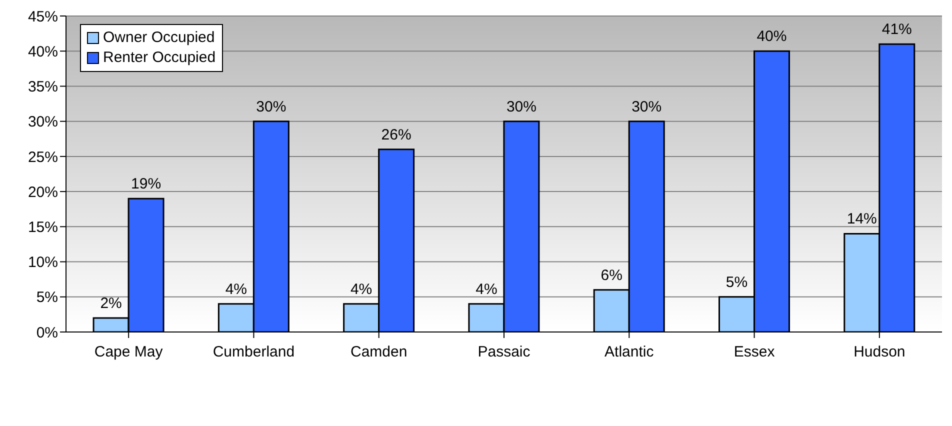  What do you see at coordinates (611, 275) in the screenshot?
I see `data-label: 6%` at bounding box center [611, 275].